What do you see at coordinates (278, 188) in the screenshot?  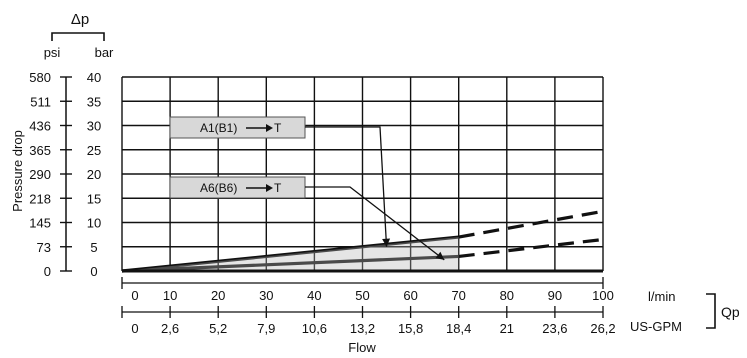 I see `series-label-a6-to: T` at bounding box center [278, 188].